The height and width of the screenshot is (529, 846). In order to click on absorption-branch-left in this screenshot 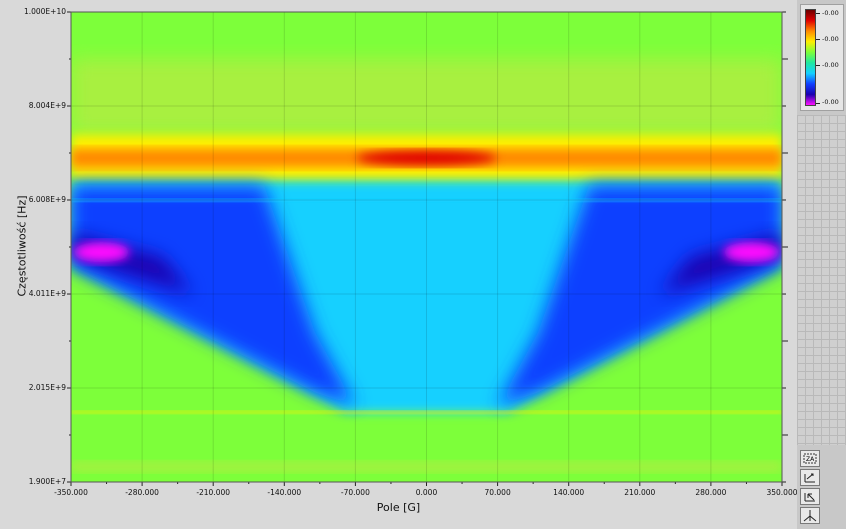, I will do `click(213, 296)`.